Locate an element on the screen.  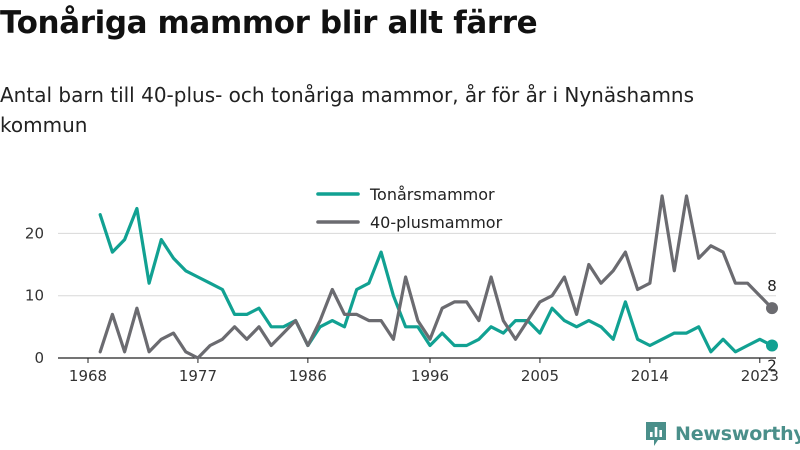
y-tick-label: 0 is located at coordinates (39, 358).